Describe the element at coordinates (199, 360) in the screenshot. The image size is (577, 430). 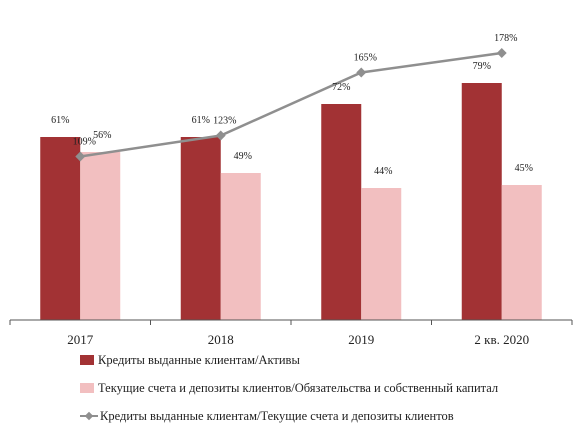
I see `legend-label-series-1: Кредиты выданные клиентам/Активы` at that location.